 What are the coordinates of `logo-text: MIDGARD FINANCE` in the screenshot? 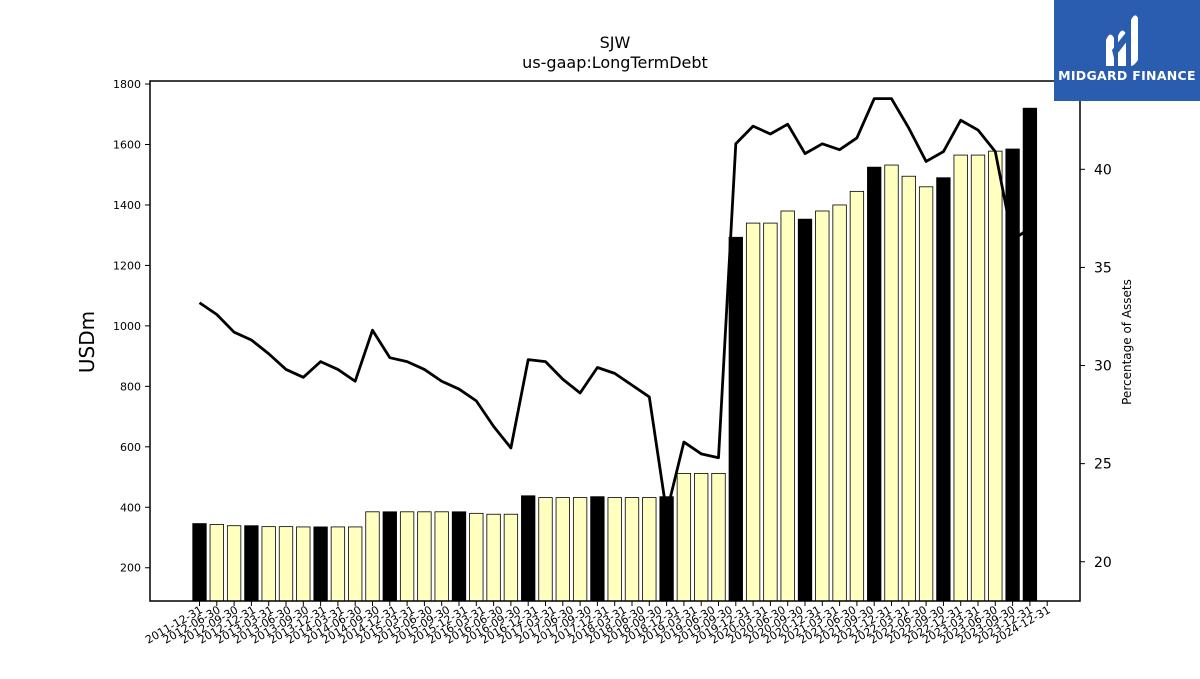 It's located at (1127, 75).